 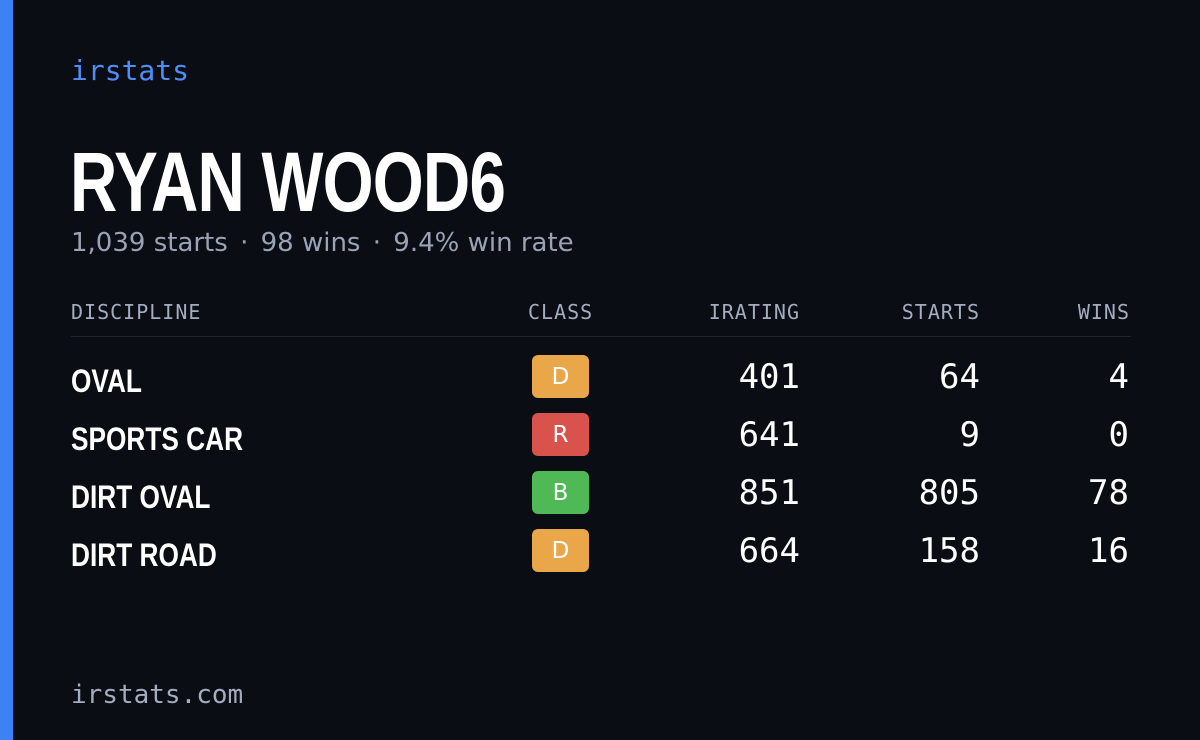 What do you see at coordinates (949, 551) in the screenshot?
I see `starts-value: 158` at bounding box center [949, 551].